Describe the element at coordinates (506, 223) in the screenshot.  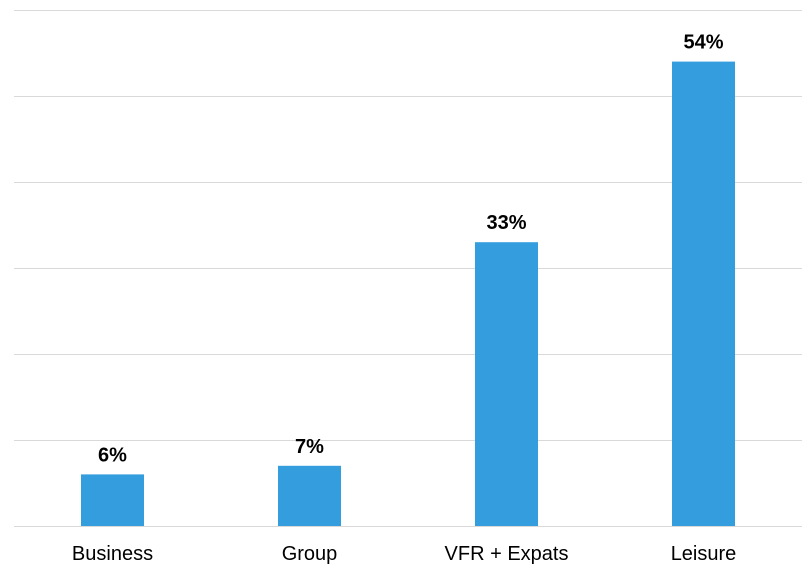
I see `data-label: 33%` at that location.